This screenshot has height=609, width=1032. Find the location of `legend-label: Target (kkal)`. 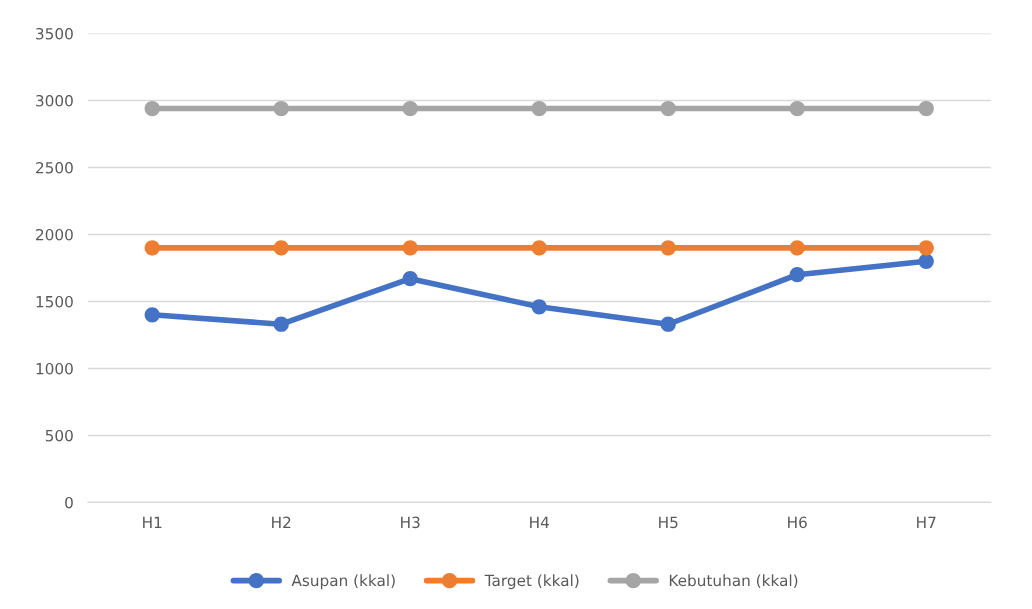

legend-label: Target (kkal) is located at coordinates (531, 582).